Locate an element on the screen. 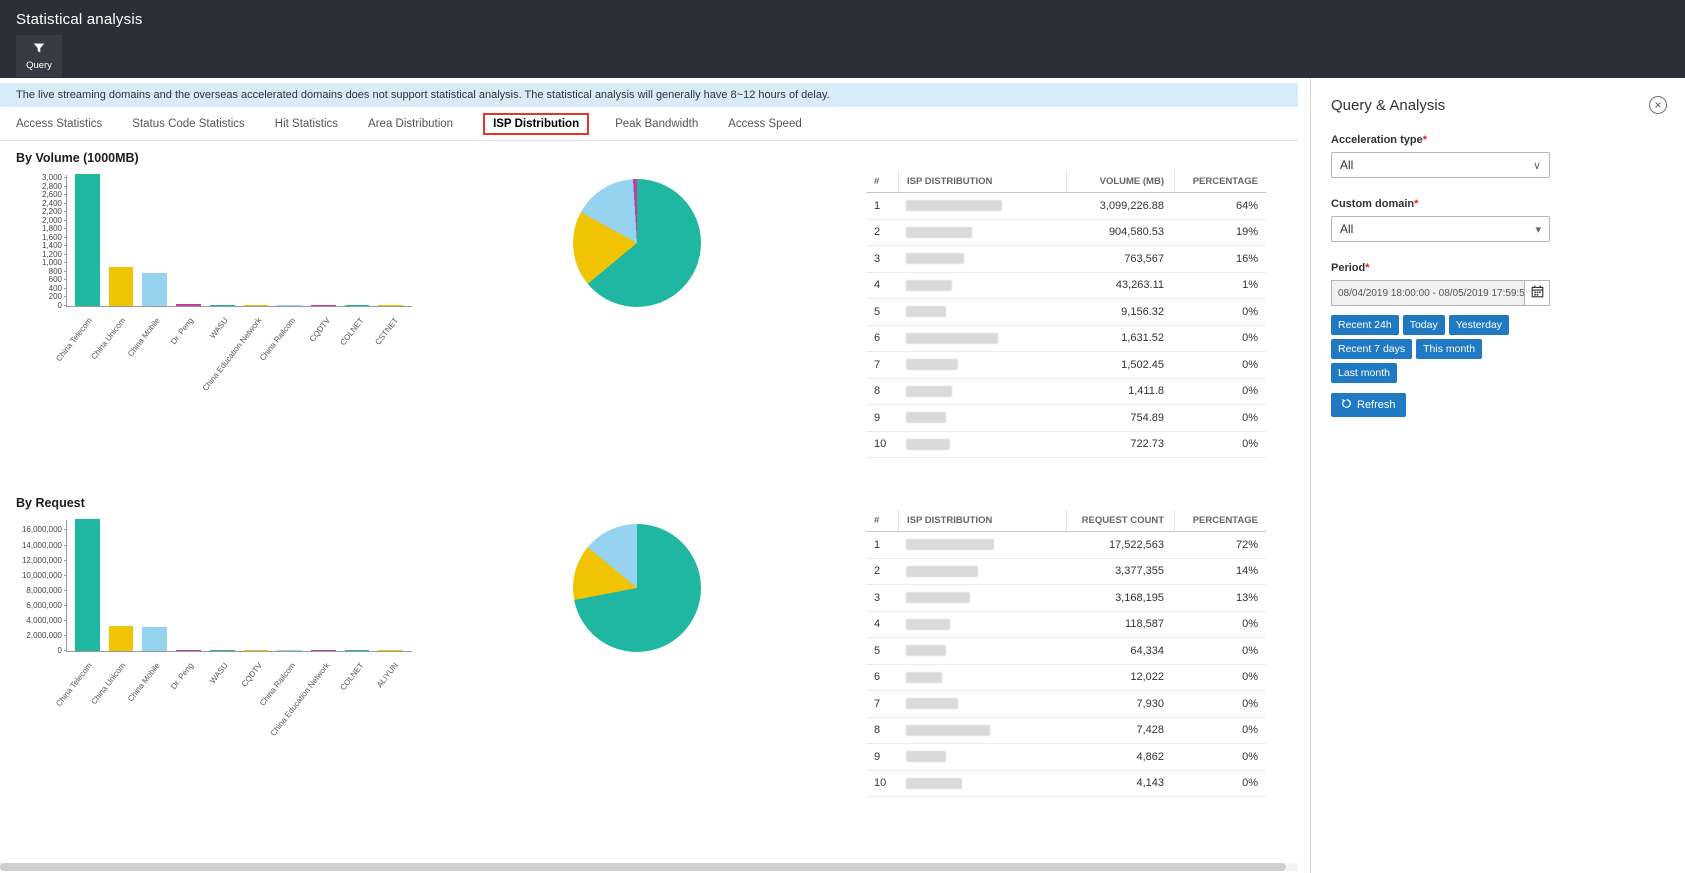 The image size is (1685, 873). y-axis-tick-label: 10,000,000 is located at coordinates (41, 575).